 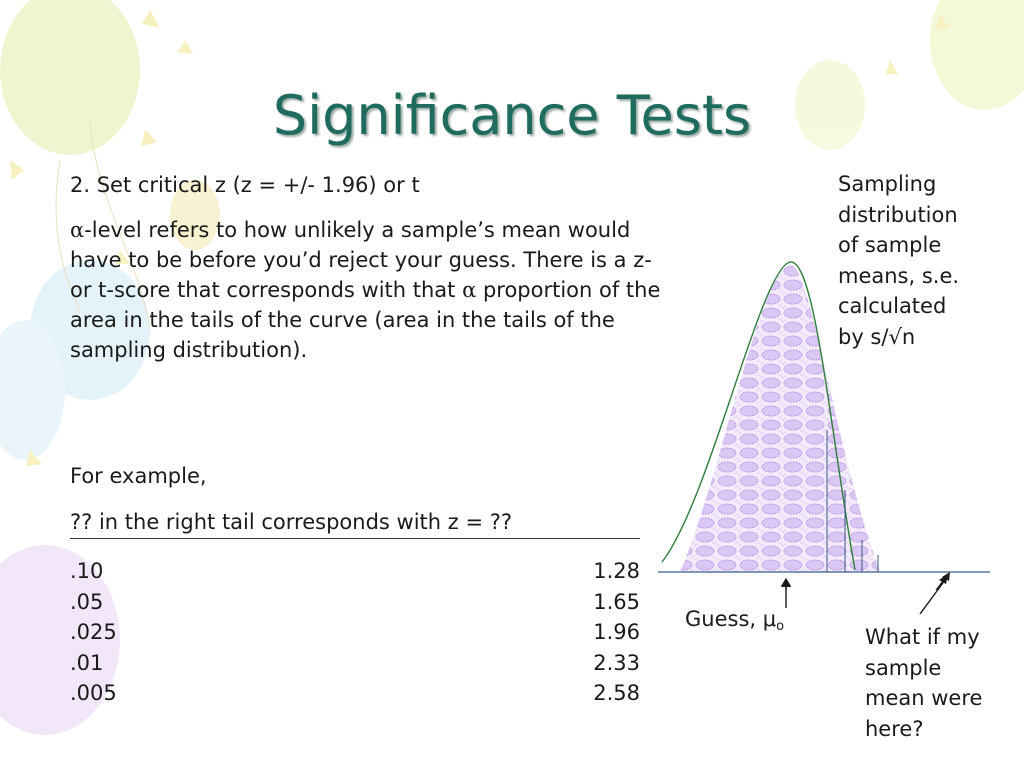 I want to click on guess-label: Guess, μo, so click(x=735, y=620).